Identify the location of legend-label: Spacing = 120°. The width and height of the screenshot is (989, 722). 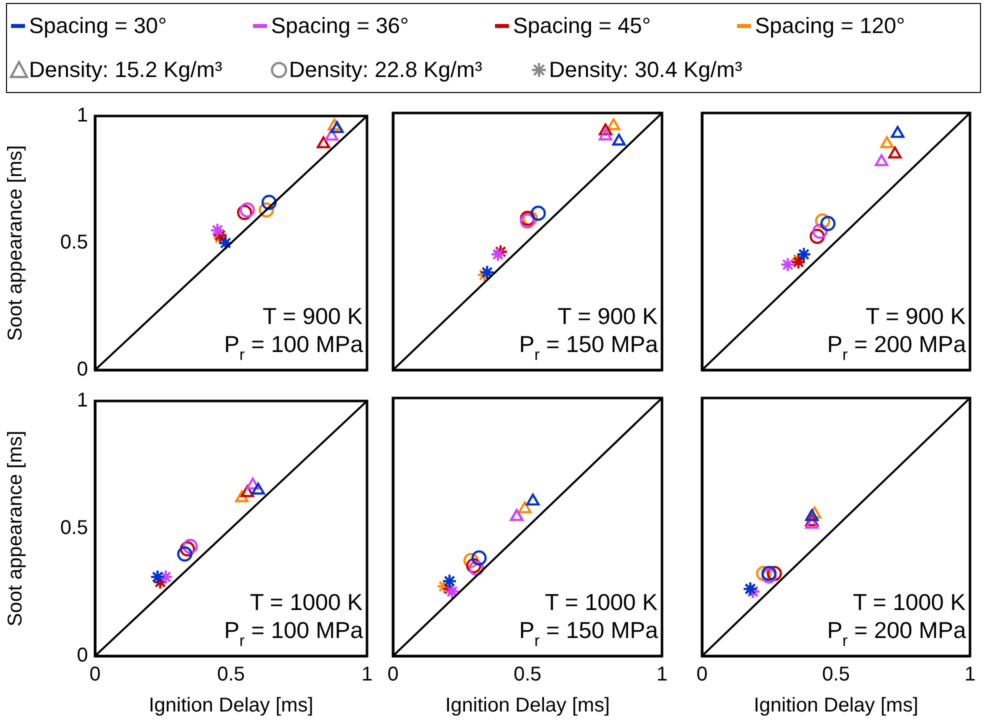
(830, 26).